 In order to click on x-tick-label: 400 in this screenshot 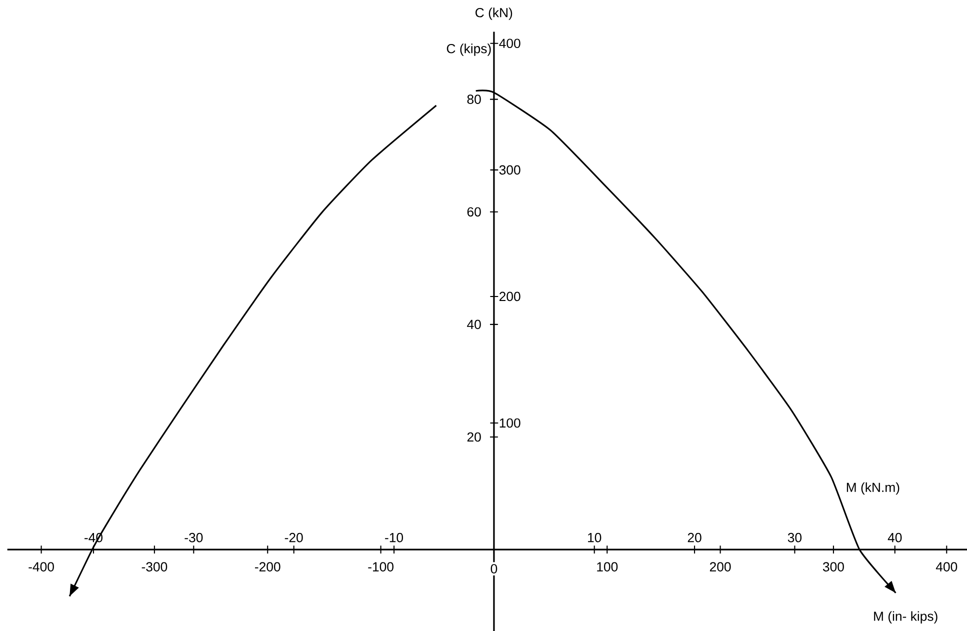, I will do `click(947, 567)`.